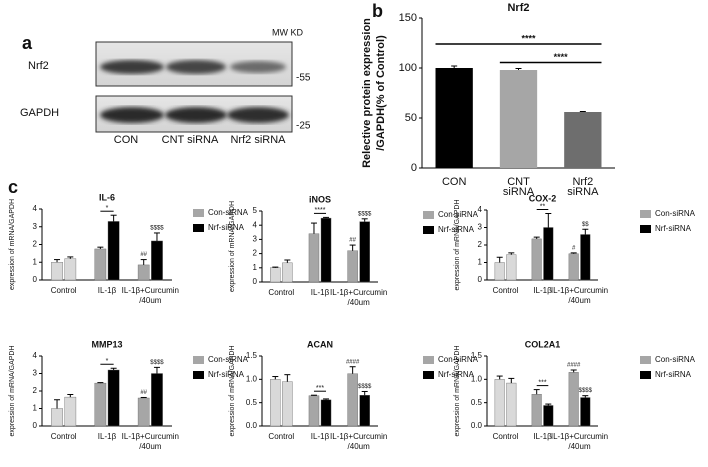 The height and width of the screenshot is (467, 708). I want to click on y-tick-label: 1.0, so click(477, 378).